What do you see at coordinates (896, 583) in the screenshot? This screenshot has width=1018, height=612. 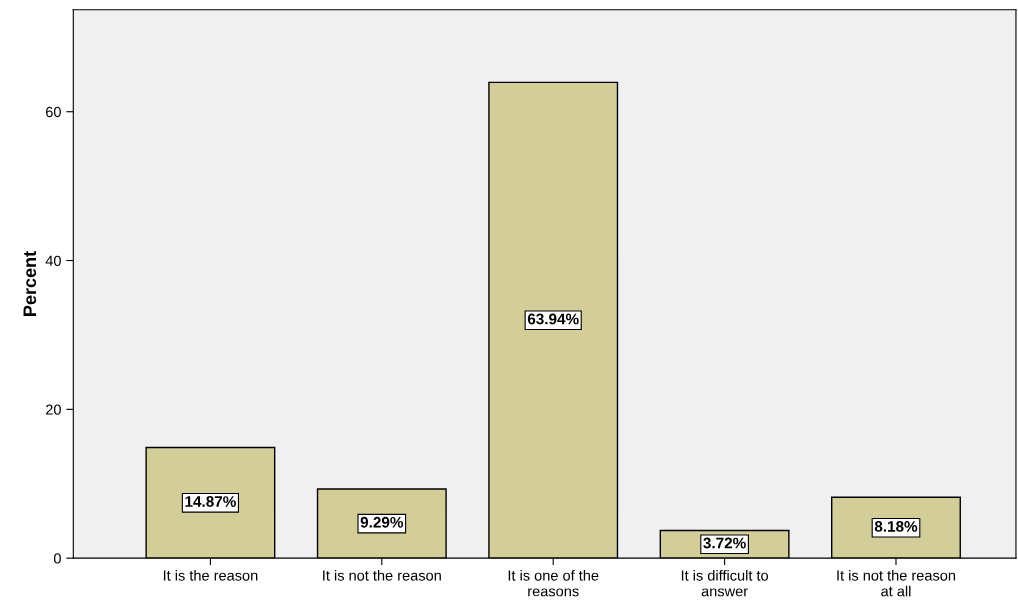 I see `x-tick-label: It is not the reason at all` at bounding box center [896, 583].